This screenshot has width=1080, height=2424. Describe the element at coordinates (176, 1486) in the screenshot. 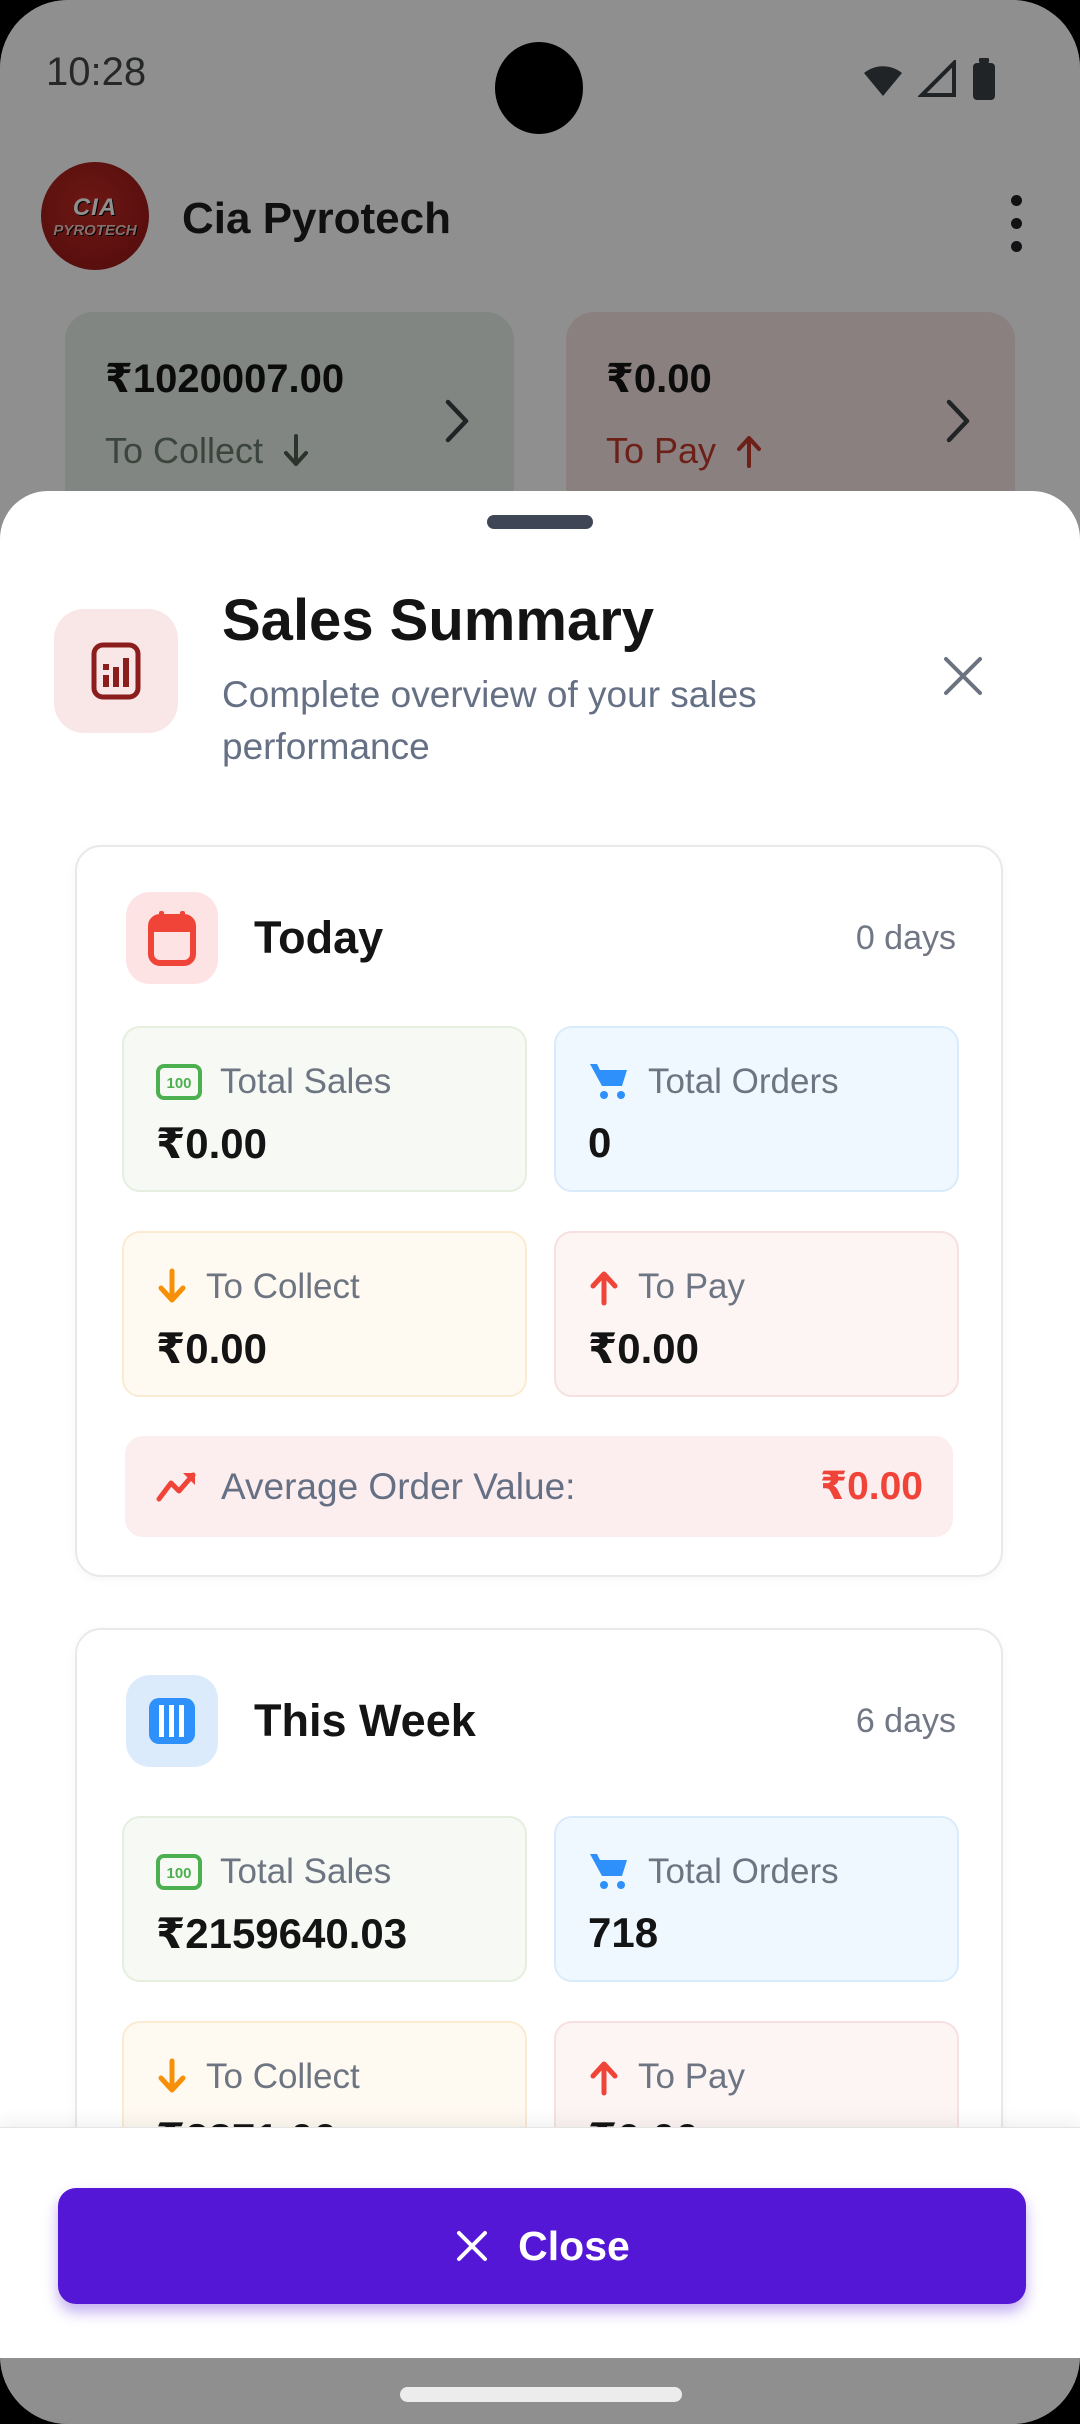

I see `trending-up-icon` at that location.